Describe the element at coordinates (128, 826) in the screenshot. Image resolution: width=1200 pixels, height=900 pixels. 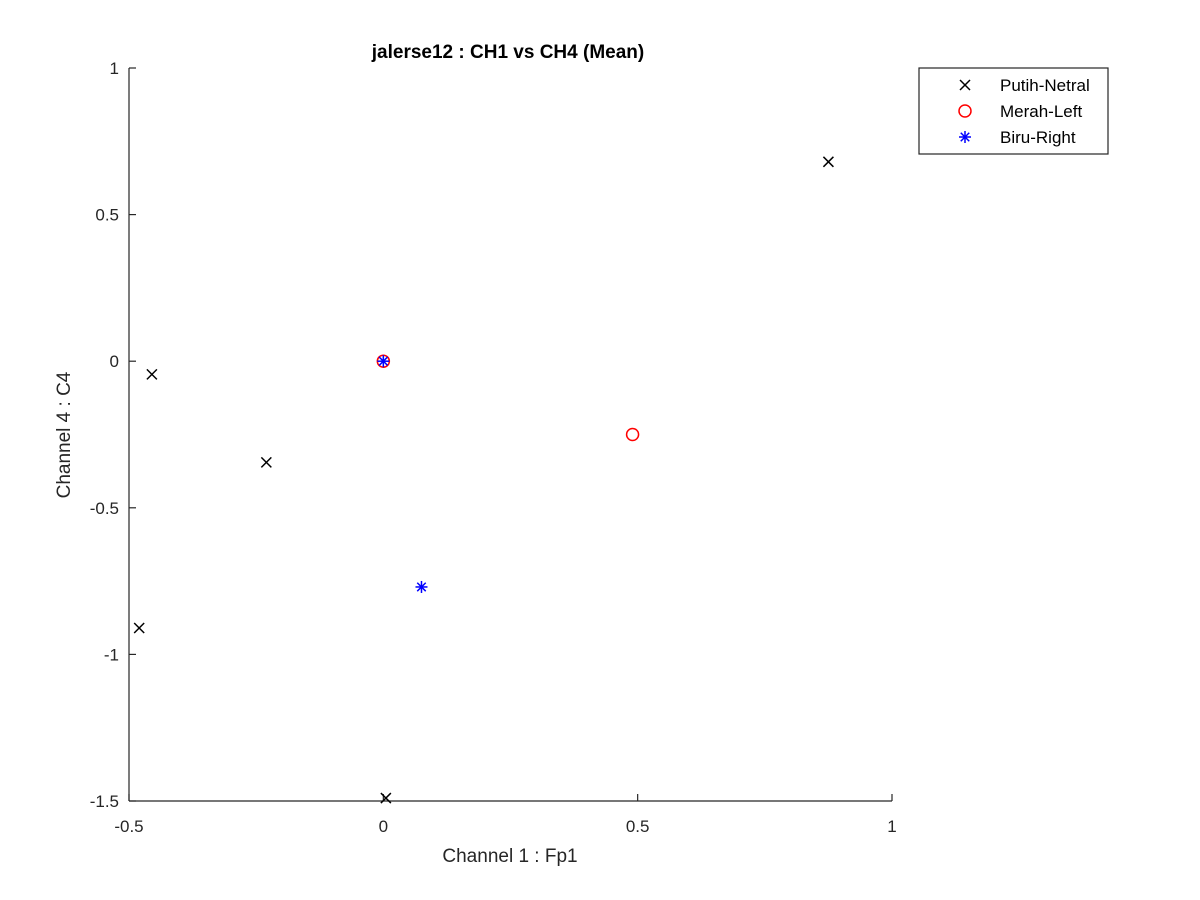
I see `x-tick-label: -0.5` at that location.